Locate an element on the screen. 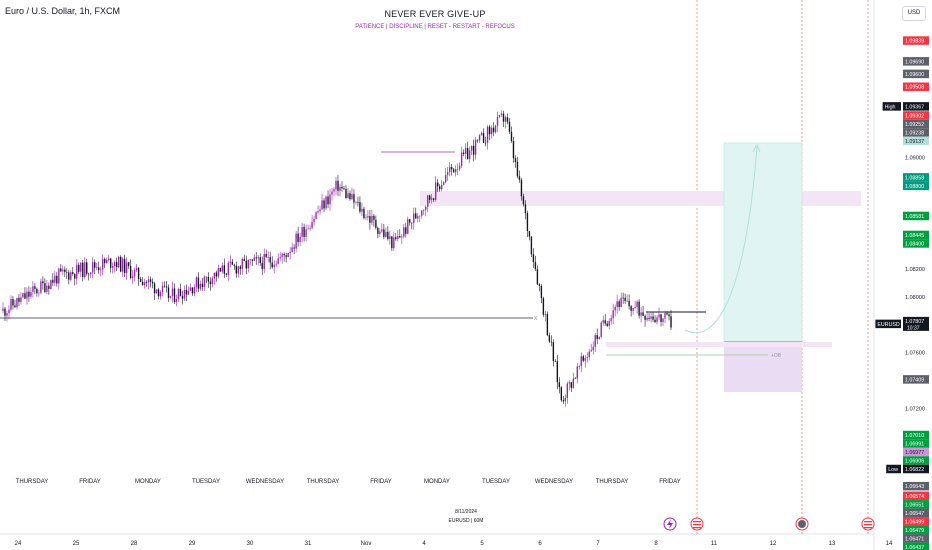  price-tag-label: 1.06479 is located at coordinates (914, 531).